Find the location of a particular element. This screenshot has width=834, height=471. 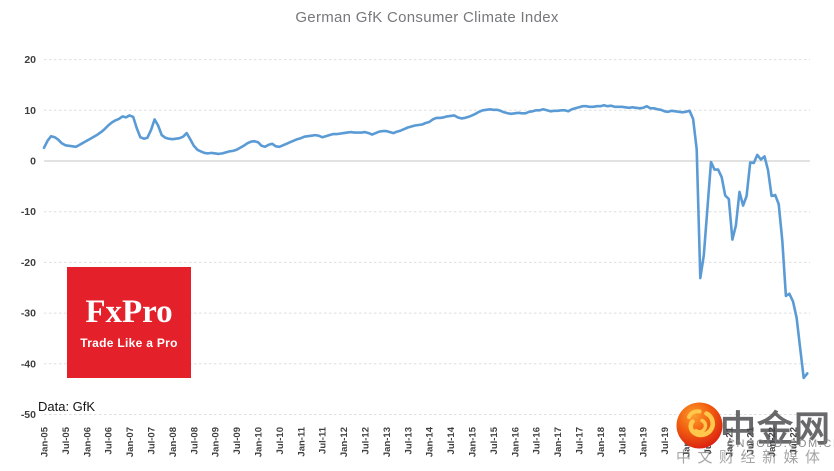

x-tick-label: Jul-20 is located at coordinates (708, 440).